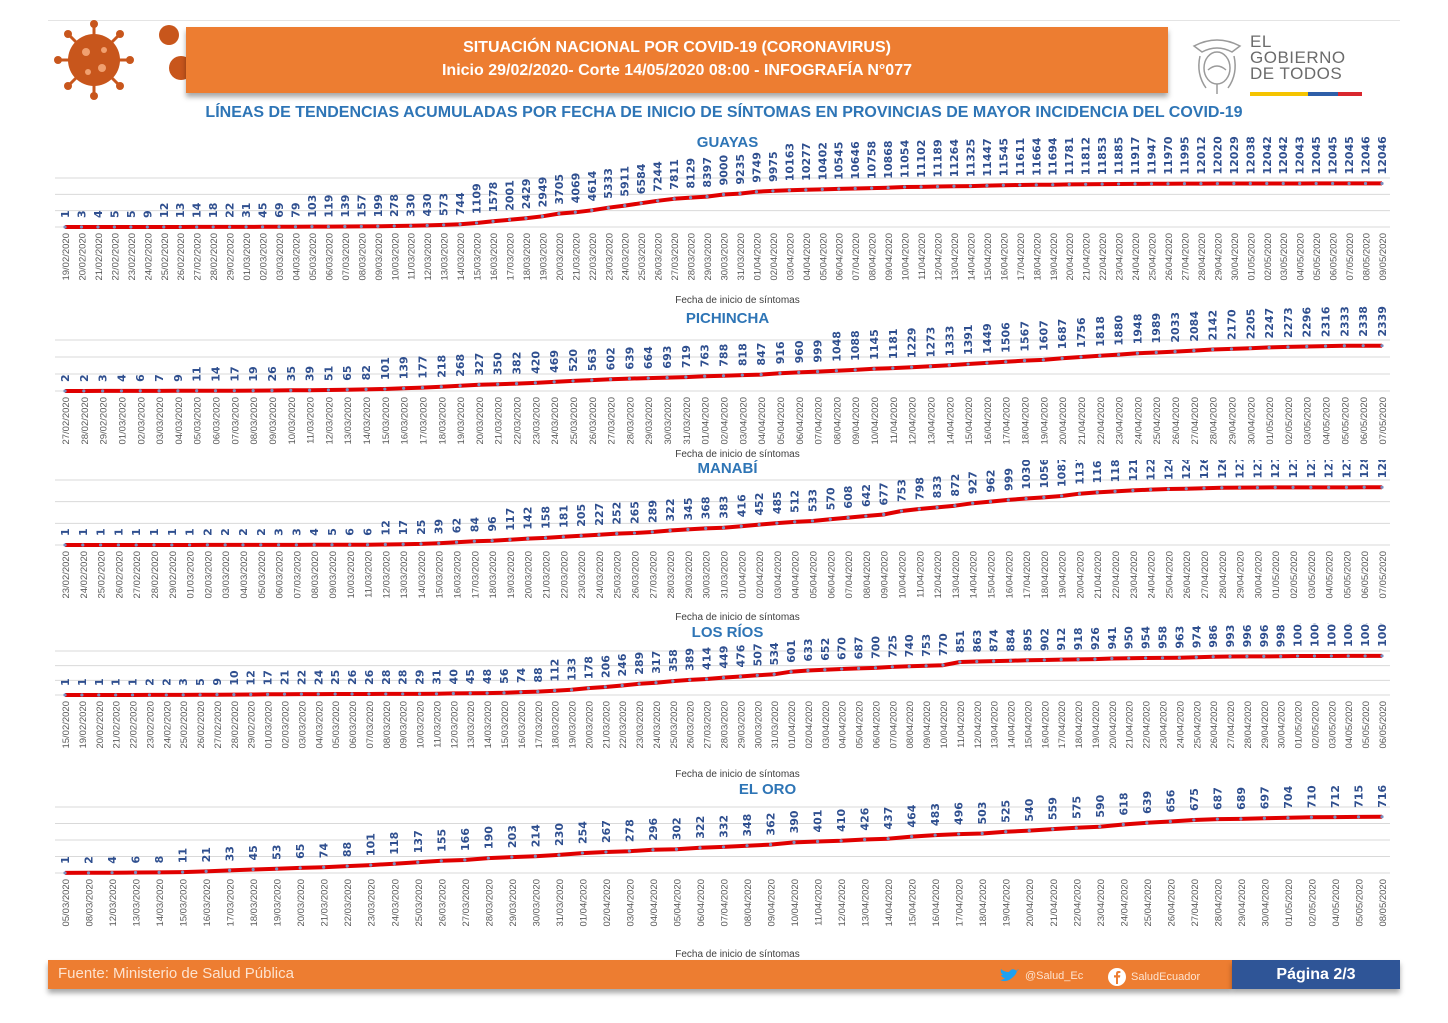  What do you see at coordinates (1079, 472) in the screenshot?
I see `data-label: 1137` at bounding box center [1079, 472].